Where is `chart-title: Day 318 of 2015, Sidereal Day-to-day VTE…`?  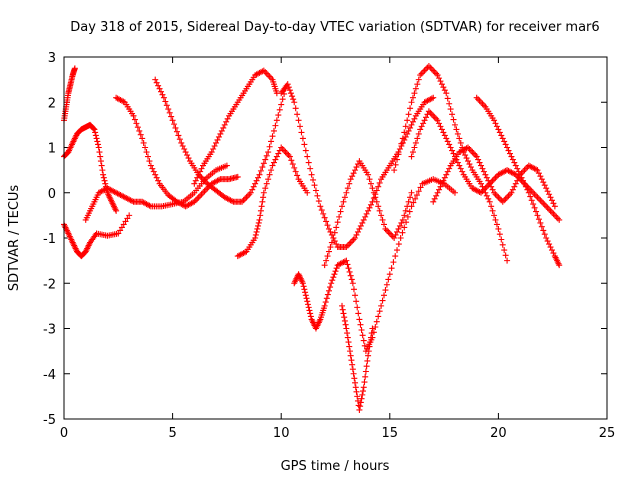 chart-title: Day 318 of 2015, Sidereal Day-to-day VTE… is located at coordinates (334, 27).